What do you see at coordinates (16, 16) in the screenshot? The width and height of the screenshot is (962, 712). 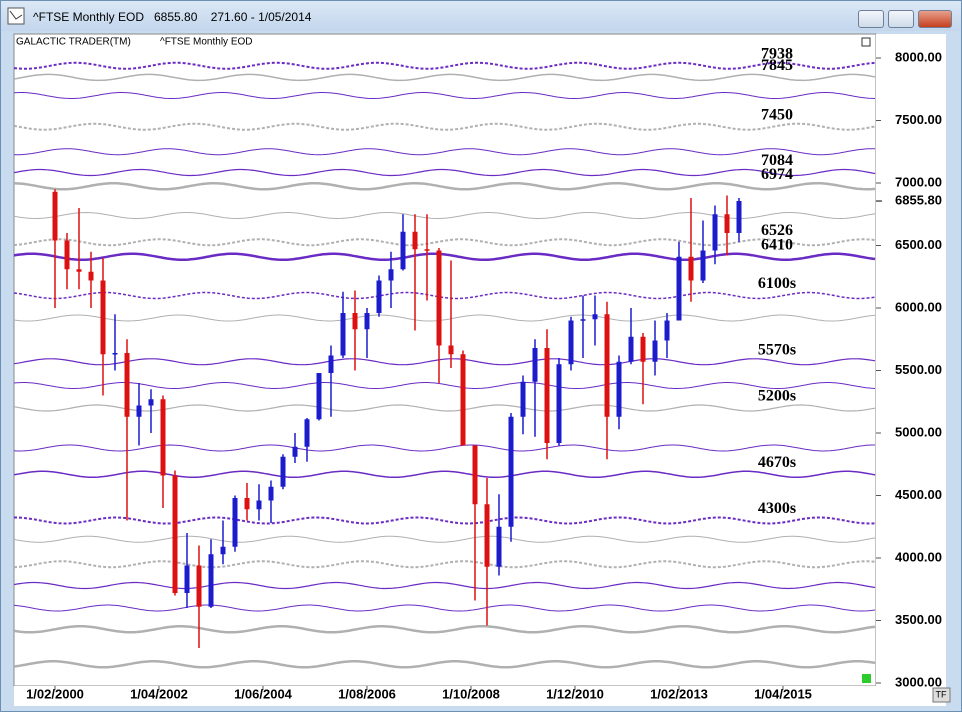 I see `app-icon` at bounding box center [16, 16].